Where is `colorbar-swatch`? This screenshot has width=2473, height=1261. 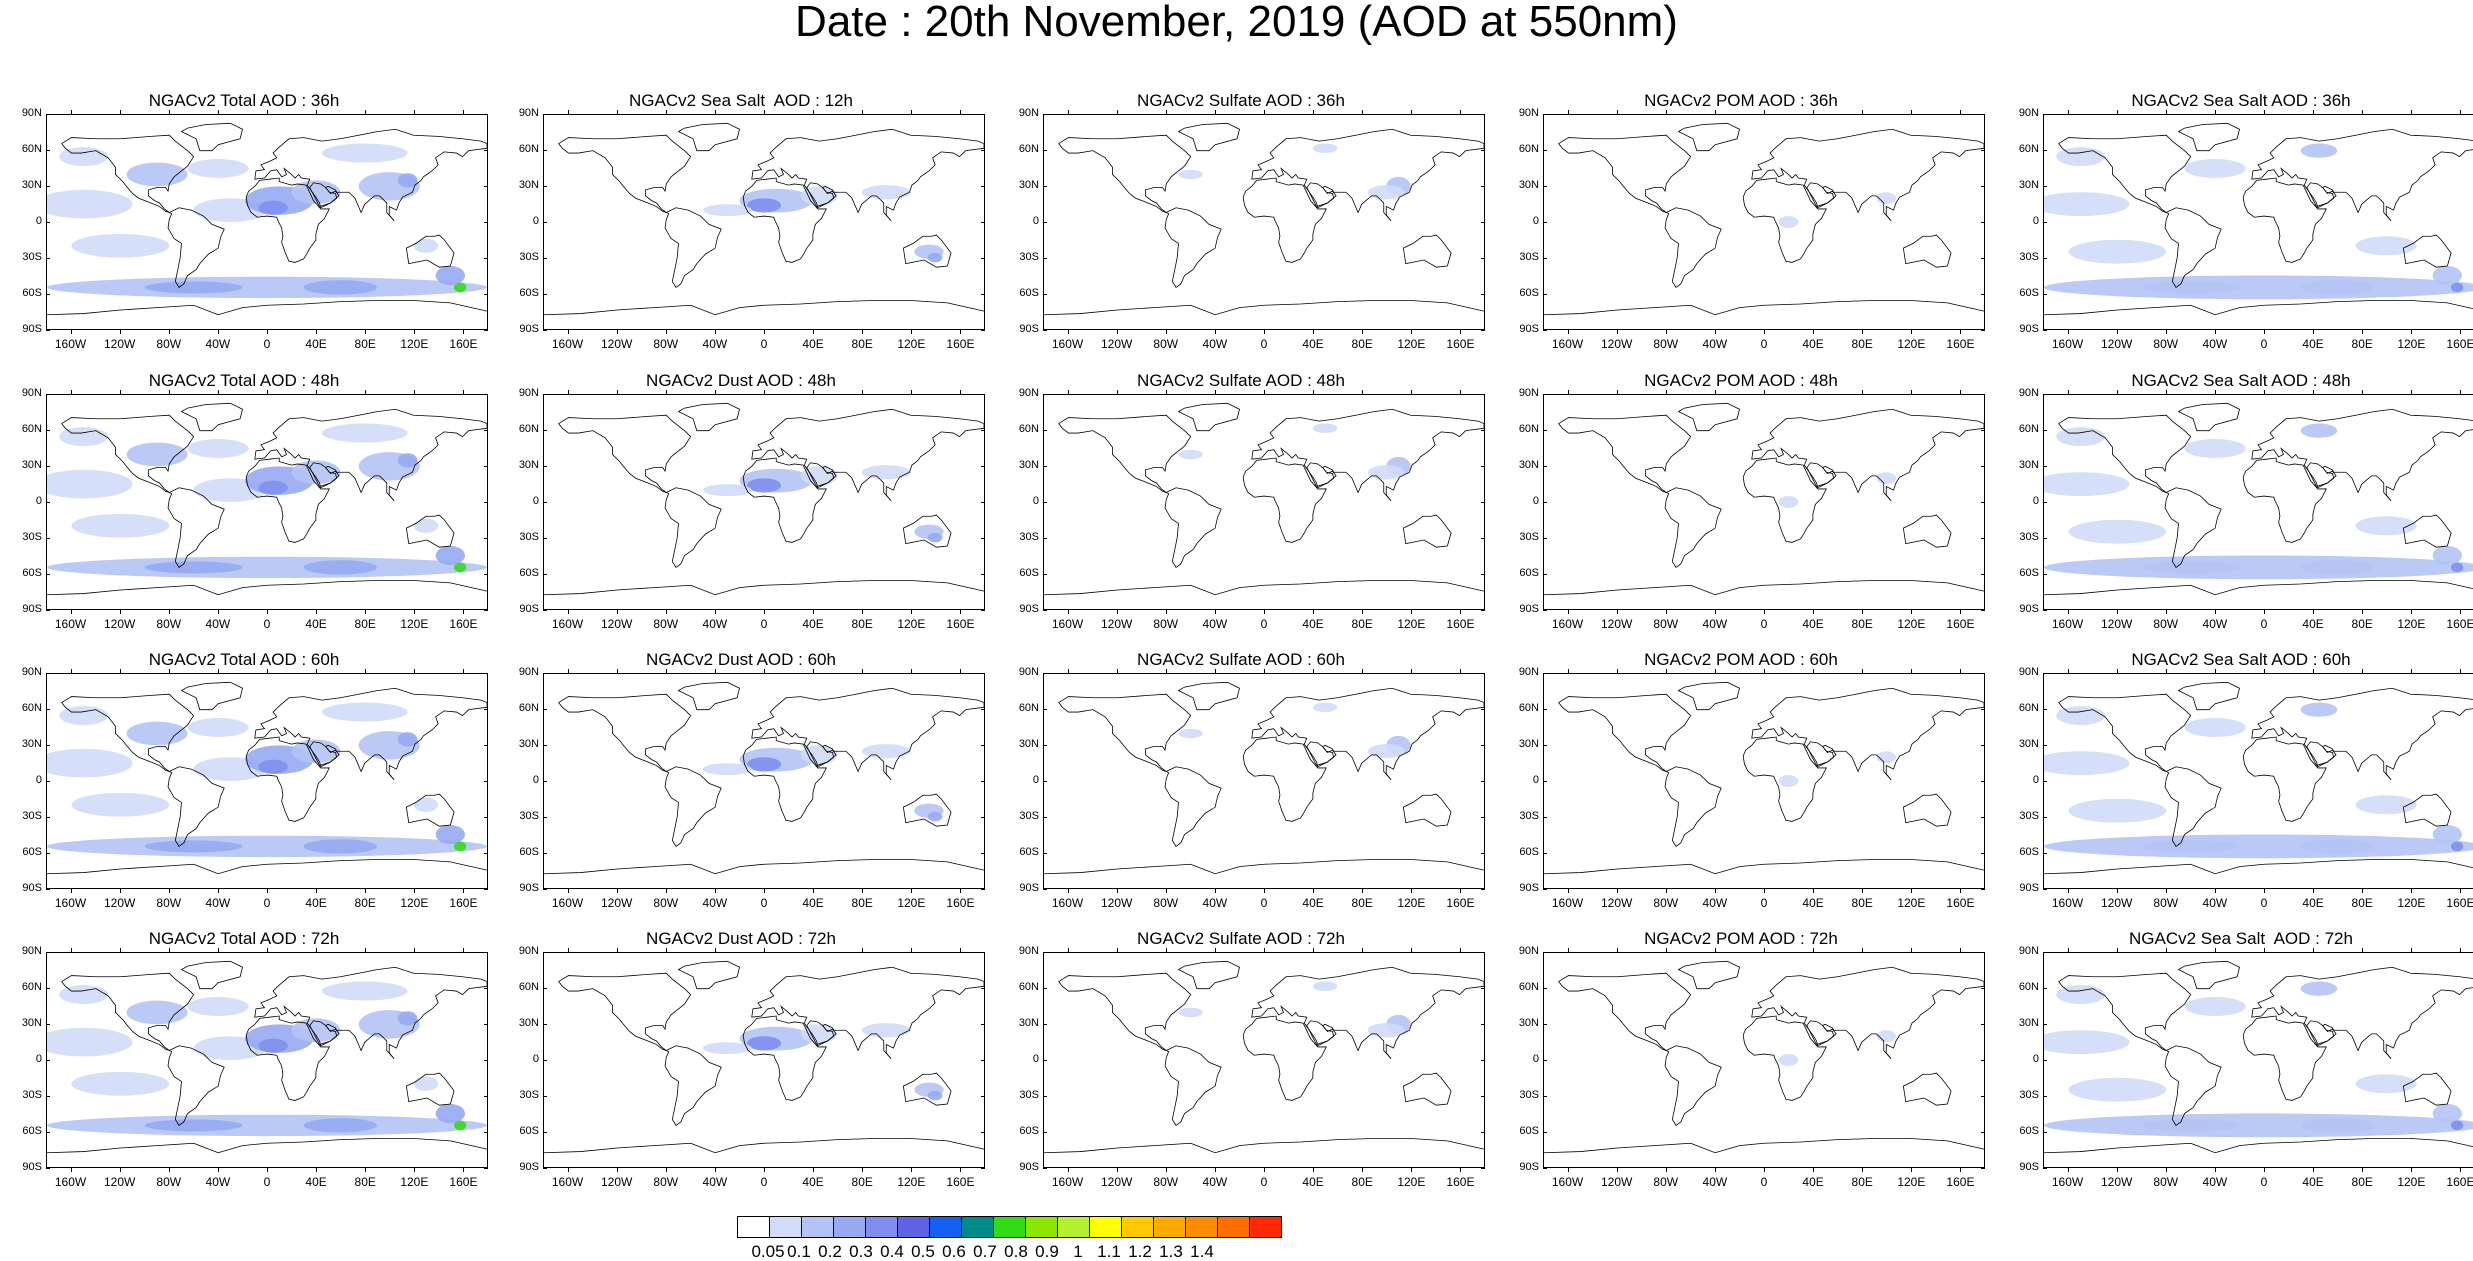
colorbar-swatch is located at coordinates (817, 1227).